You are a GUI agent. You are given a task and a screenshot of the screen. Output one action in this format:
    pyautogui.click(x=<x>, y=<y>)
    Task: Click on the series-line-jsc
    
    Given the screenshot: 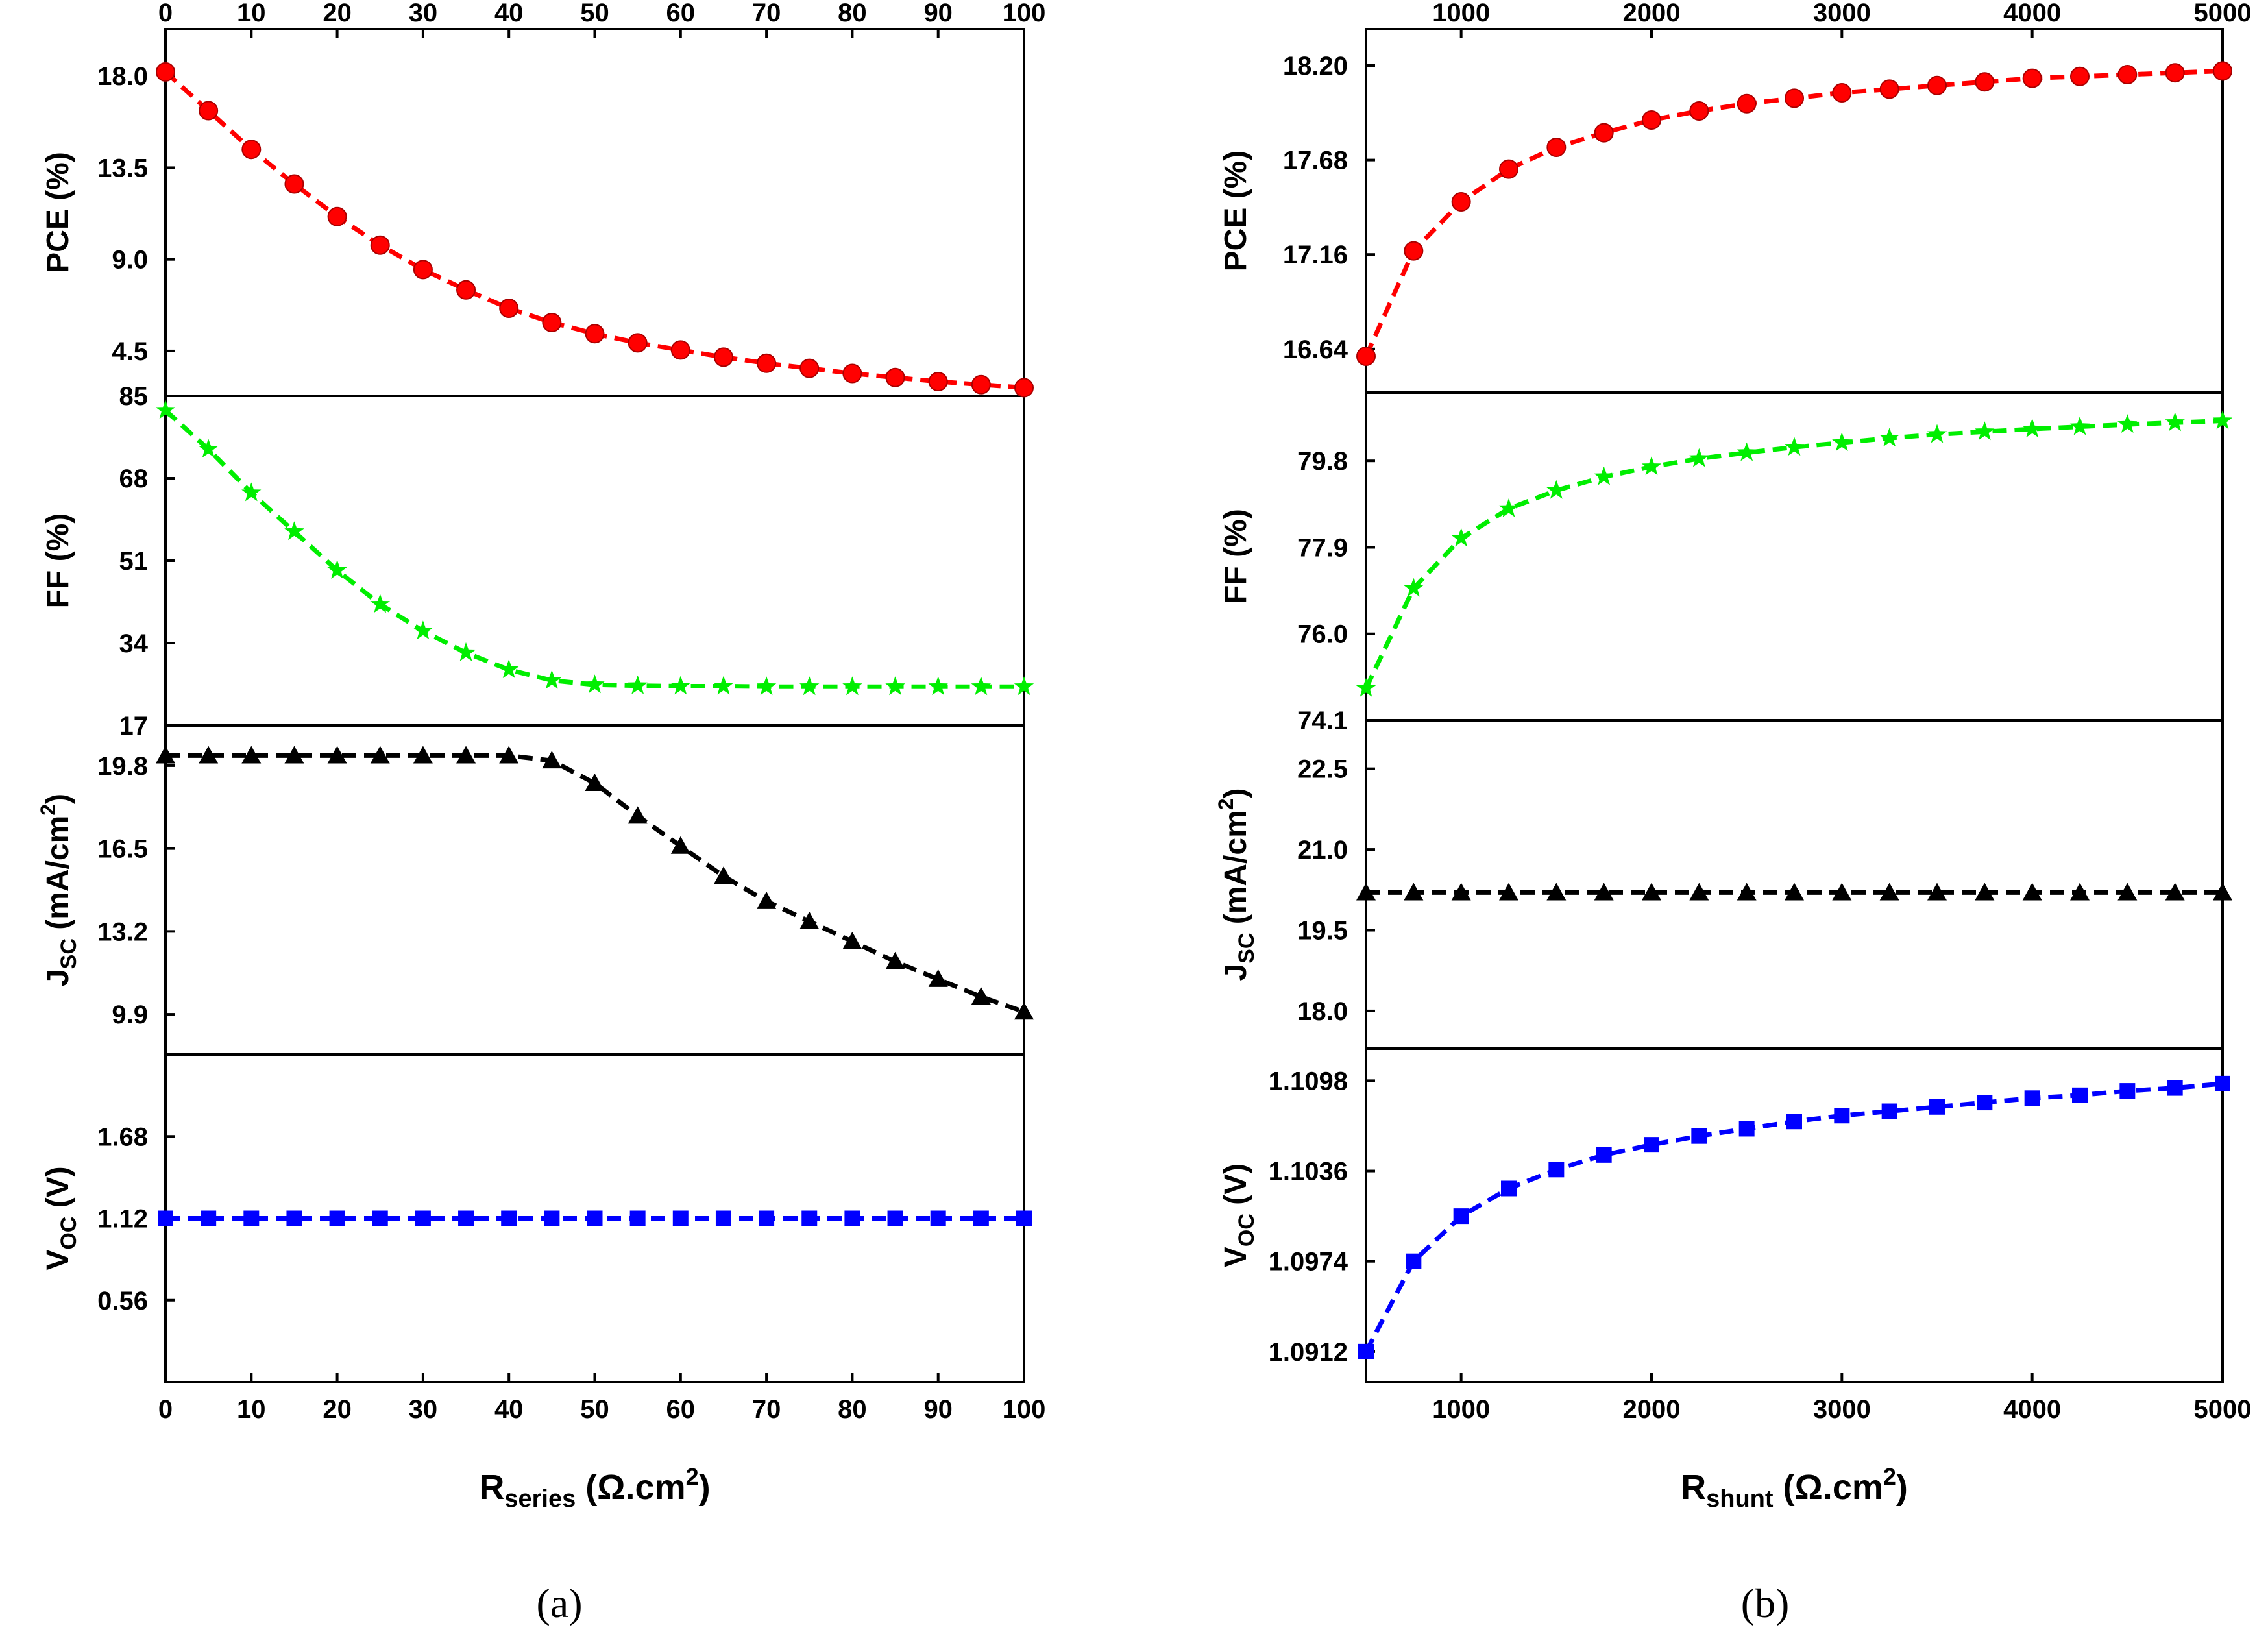 What is the action you would take?
    pyautogui.click(x=595, y=883)
    